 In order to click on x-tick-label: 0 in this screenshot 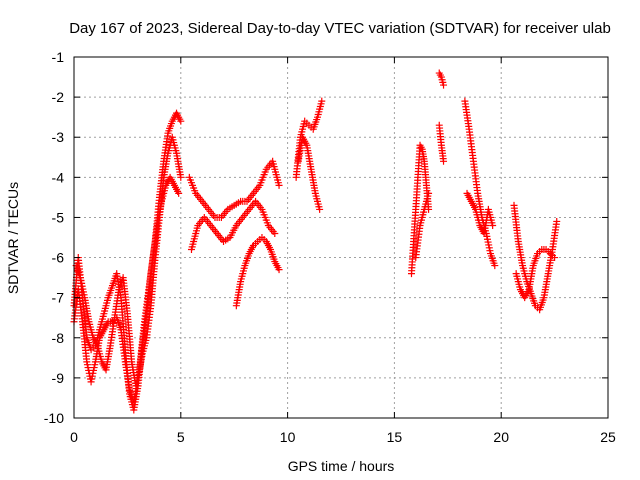, I will do `click(74, 437)`.